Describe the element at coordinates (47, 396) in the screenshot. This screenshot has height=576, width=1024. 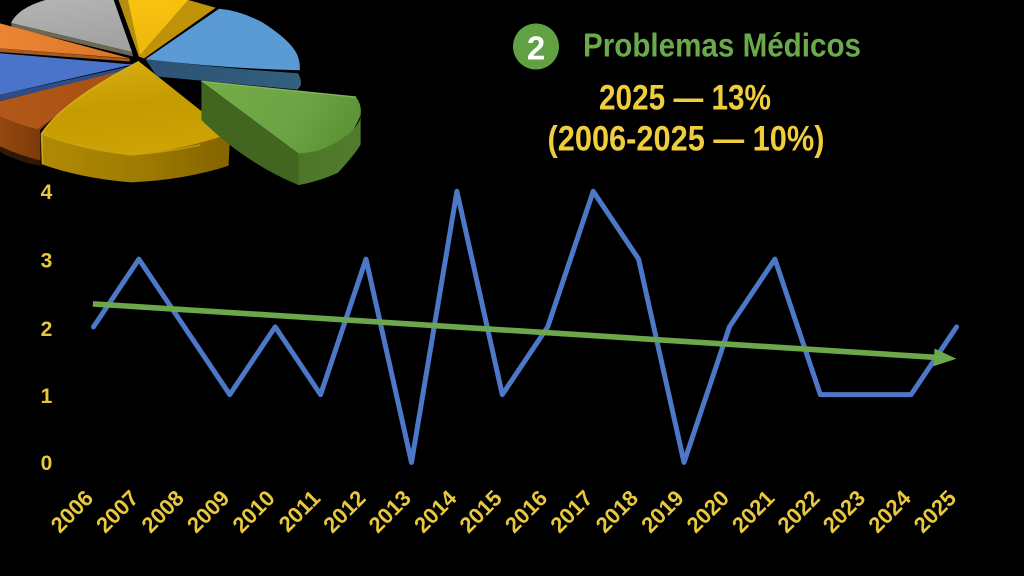
I see `svg-text: 1` at that location.